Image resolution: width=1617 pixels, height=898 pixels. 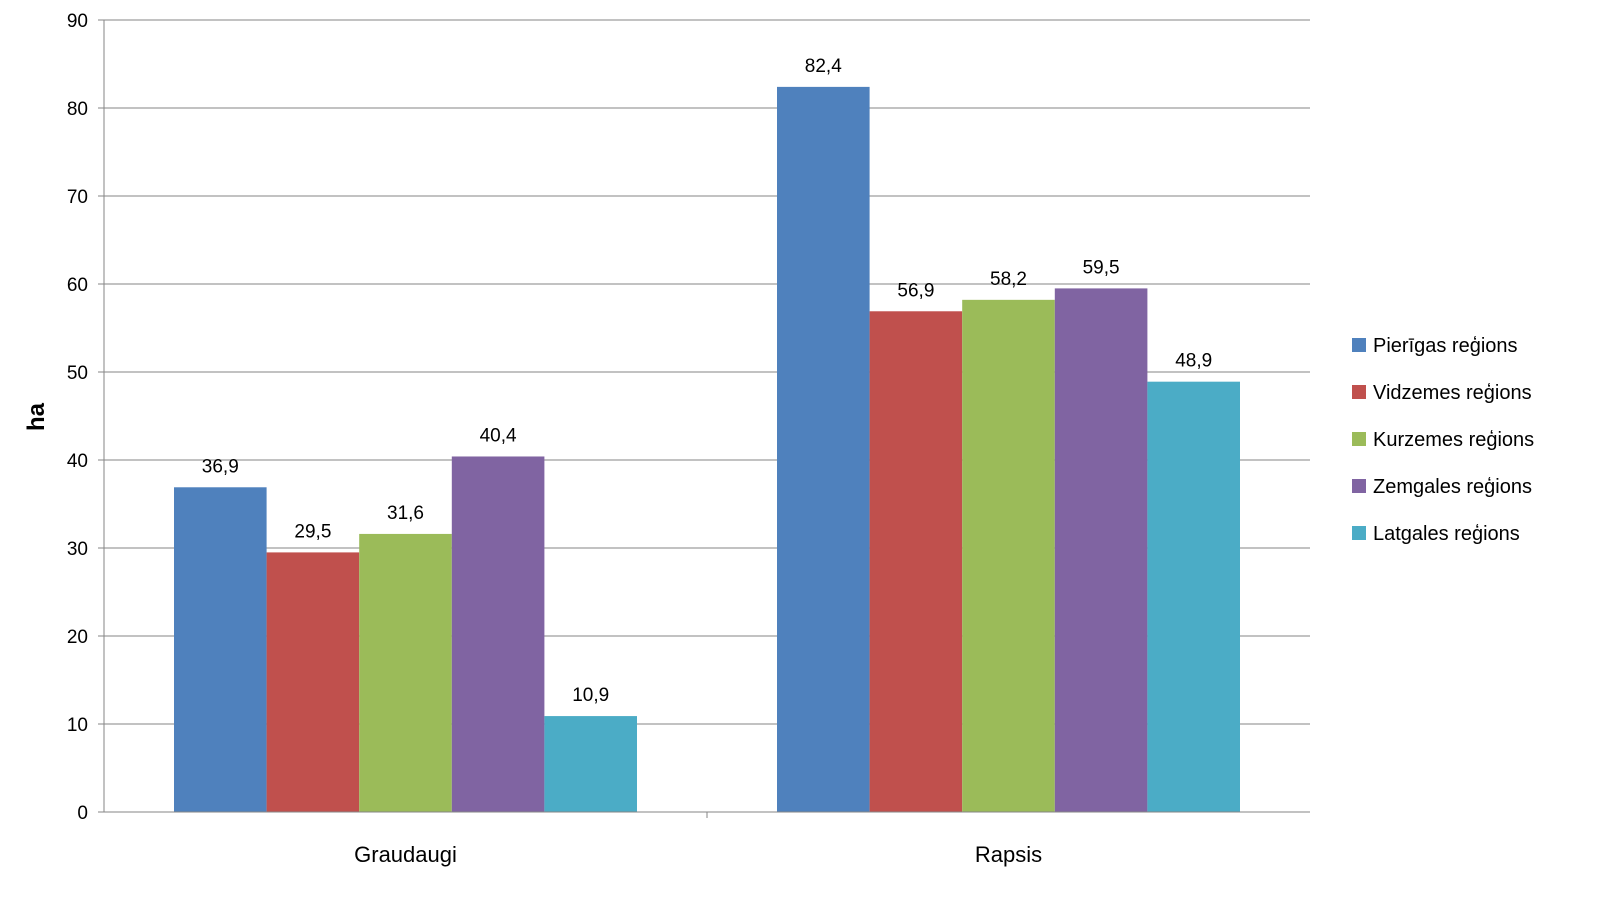 What do you see at coordinates (77, 197) in the screenshot?
I see `y-tick-label: 70` at bounding box center [77, 197].